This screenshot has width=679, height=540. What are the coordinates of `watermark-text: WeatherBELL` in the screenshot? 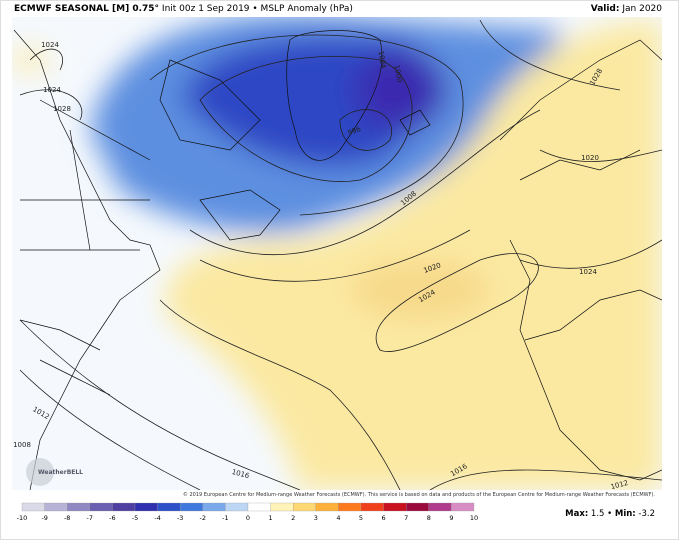 It's located at (60, 472).